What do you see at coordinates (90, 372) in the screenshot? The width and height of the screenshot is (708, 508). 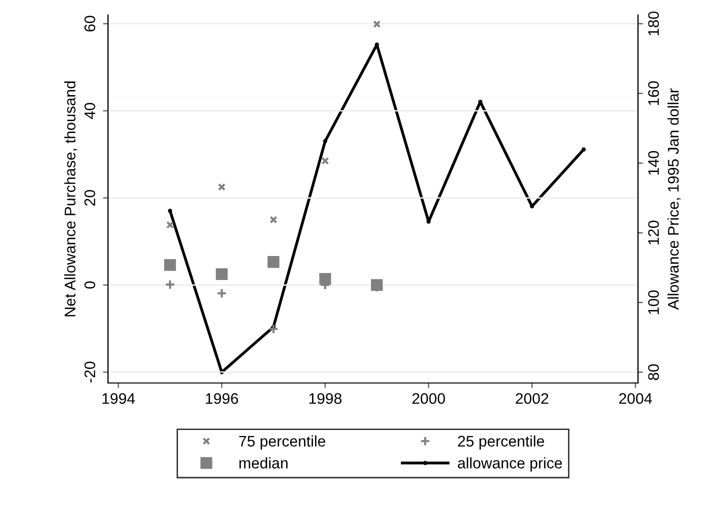 I see `y-tick-label: -20` at bounding box center [90, 372].